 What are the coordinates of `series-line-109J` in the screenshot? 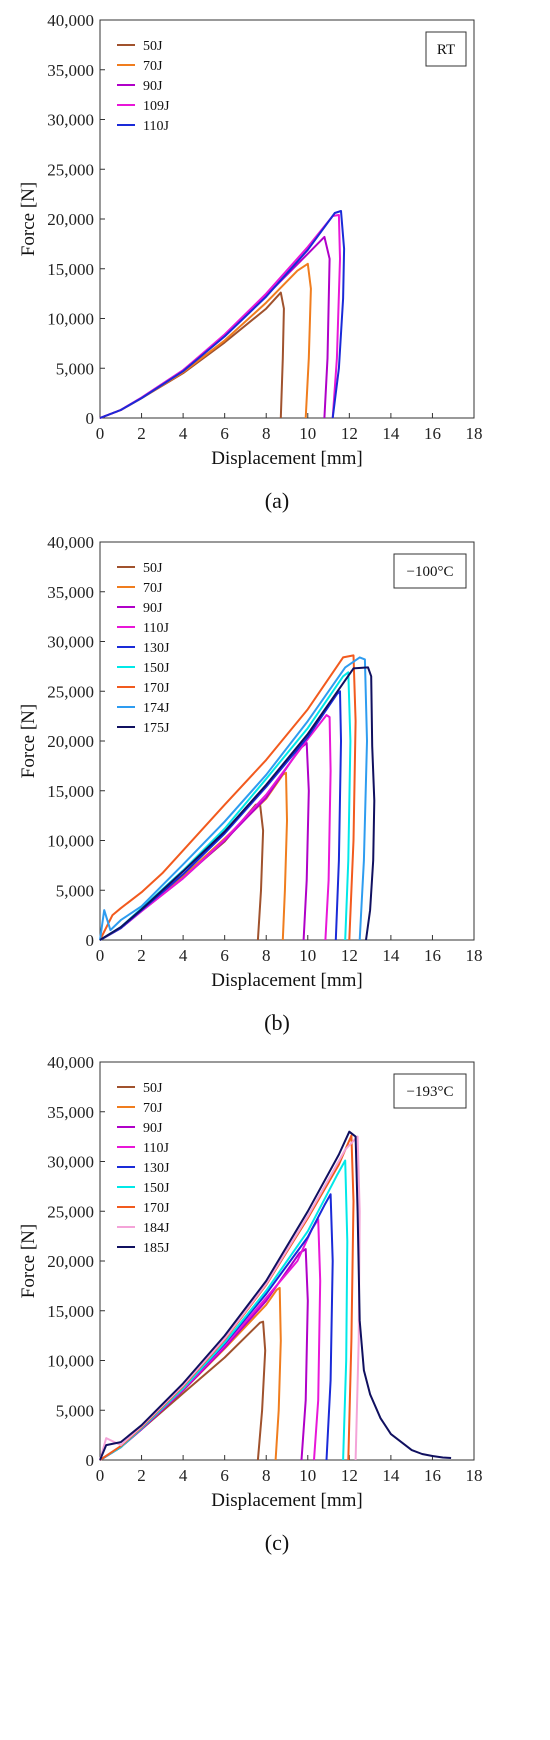 It's located at (220, 316).